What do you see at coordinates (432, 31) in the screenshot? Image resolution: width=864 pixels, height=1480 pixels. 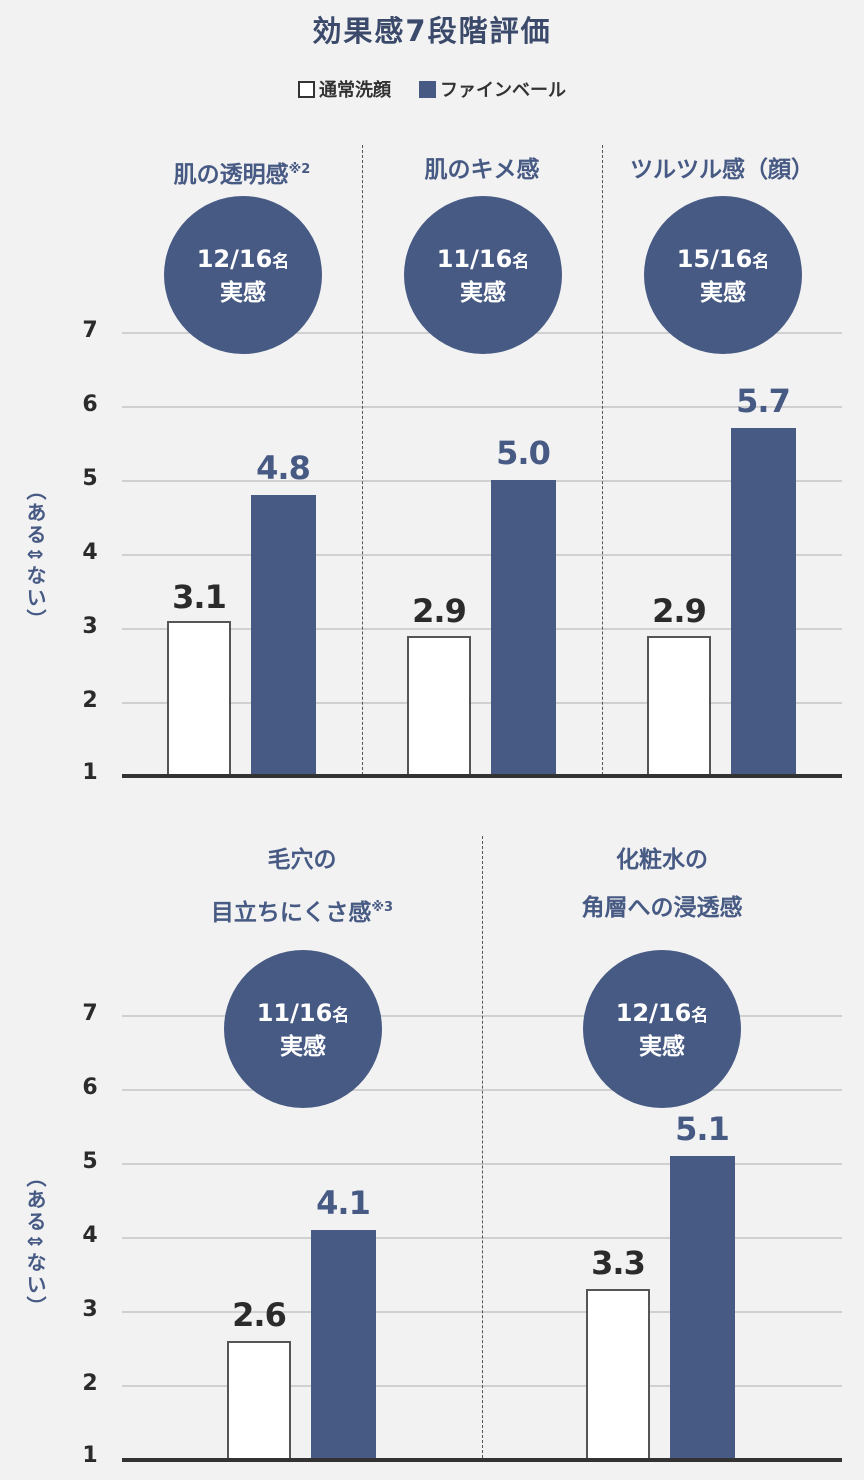 I see `chart-title: 効果感7段階評価` at bounding box center [432, 31].